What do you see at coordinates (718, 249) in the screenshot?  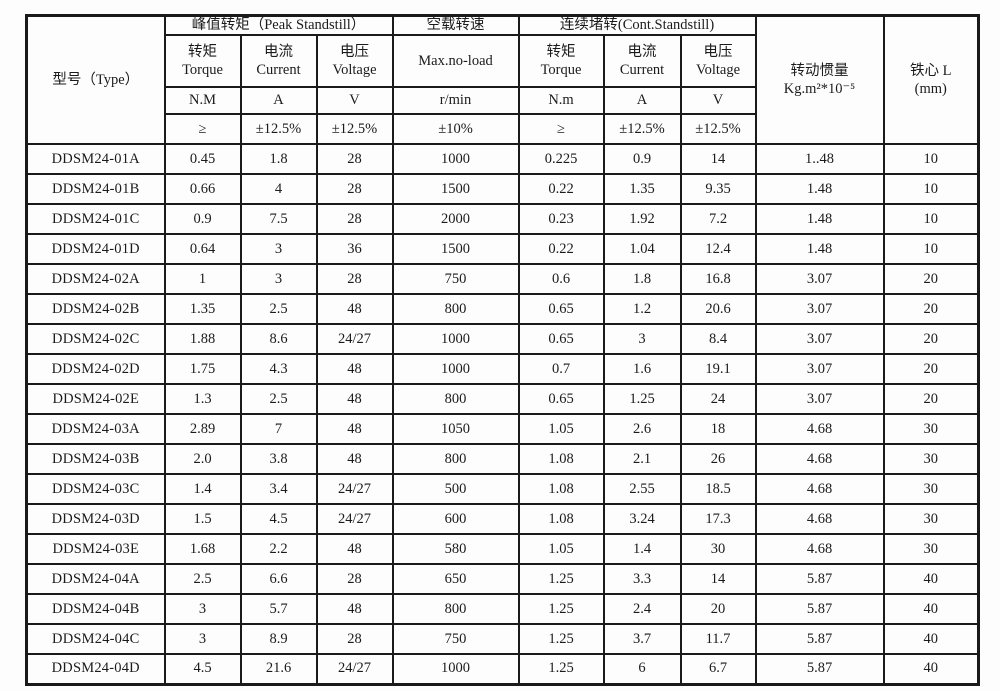 I see `cont-voltage-cell: 12.4` at bounding box center [718, 249].